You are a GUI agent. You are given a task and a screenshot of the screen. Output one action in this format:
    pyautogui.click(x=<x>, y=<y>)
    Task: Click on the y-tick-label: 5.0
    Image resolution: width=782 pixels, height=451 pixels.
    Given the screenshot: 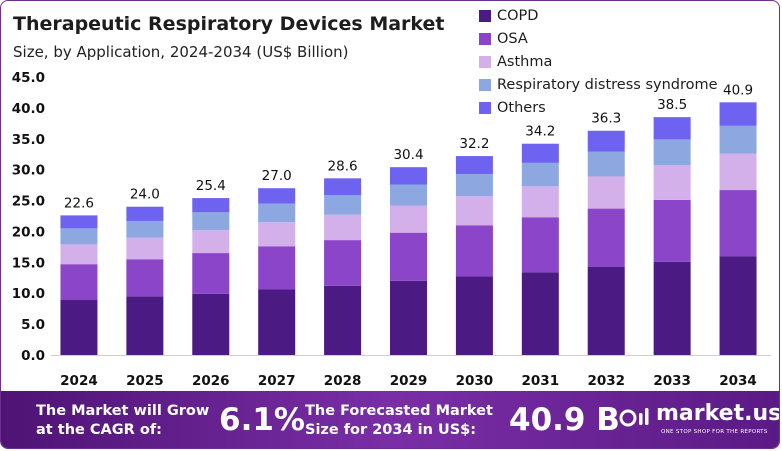 What is the action you would take?
    pyautogui.click(x=33, y=325)
    